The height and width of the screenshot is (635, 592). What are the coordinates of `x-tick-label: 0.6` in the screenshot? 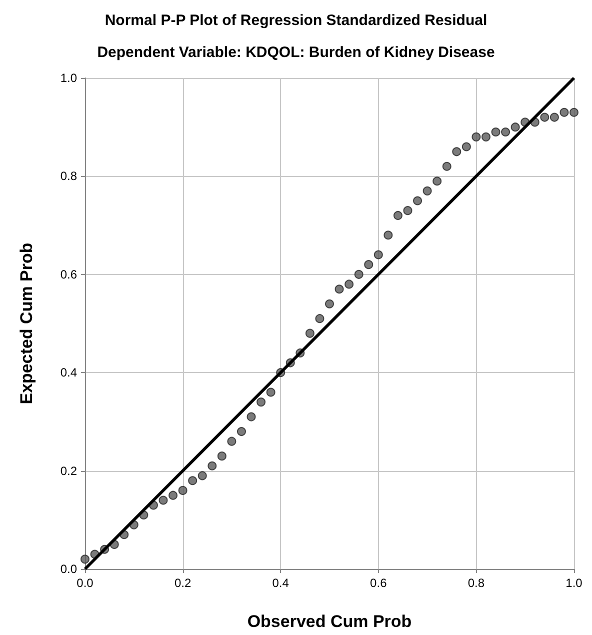 It's located at (379, 583).